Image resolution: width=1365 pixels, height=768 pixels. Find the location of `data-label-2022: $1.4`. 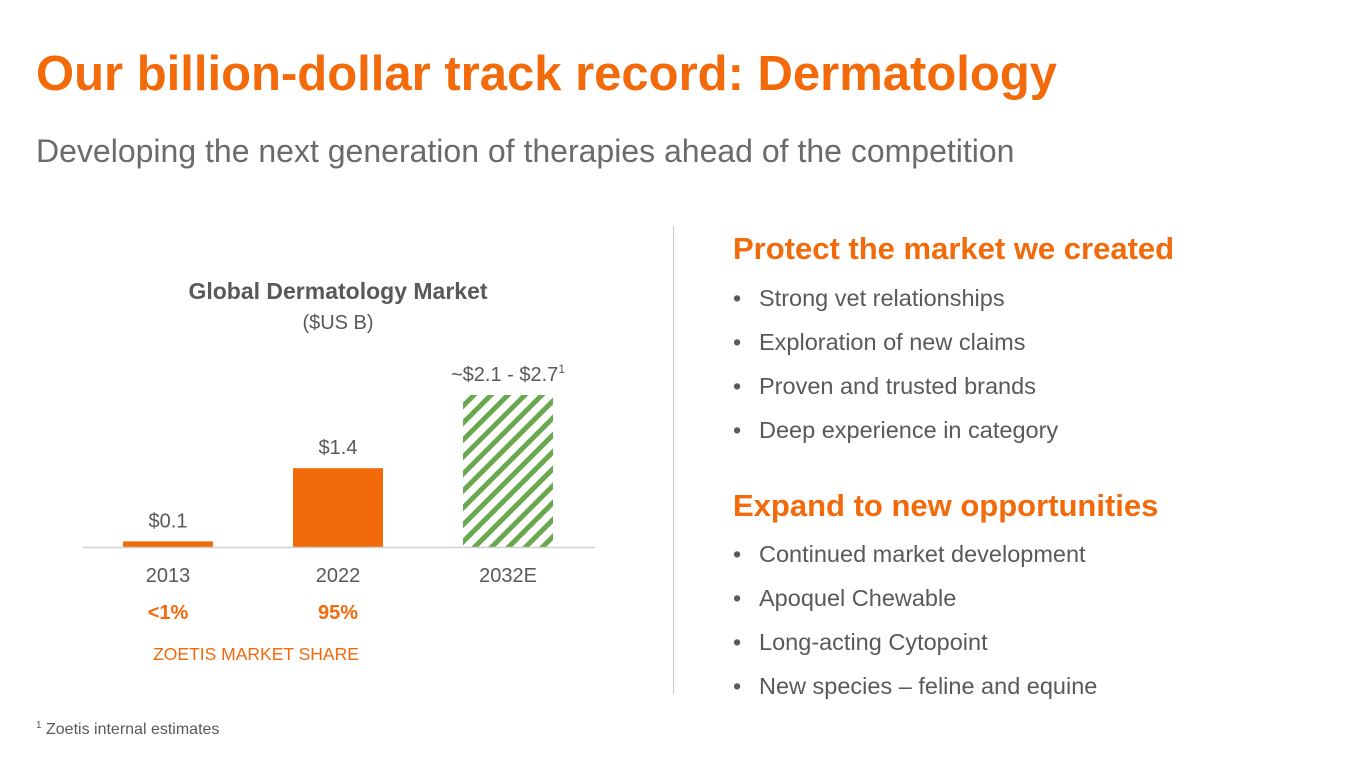

data-label-2022: $1.4 is located at coordinates (338, 448).